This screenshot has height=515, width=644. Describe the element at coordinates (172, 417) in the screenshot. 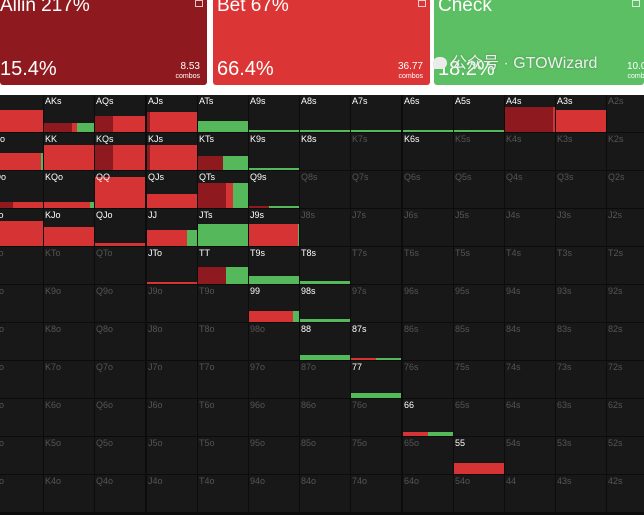

I see `hand-cell-j6o: J6o` at that location.